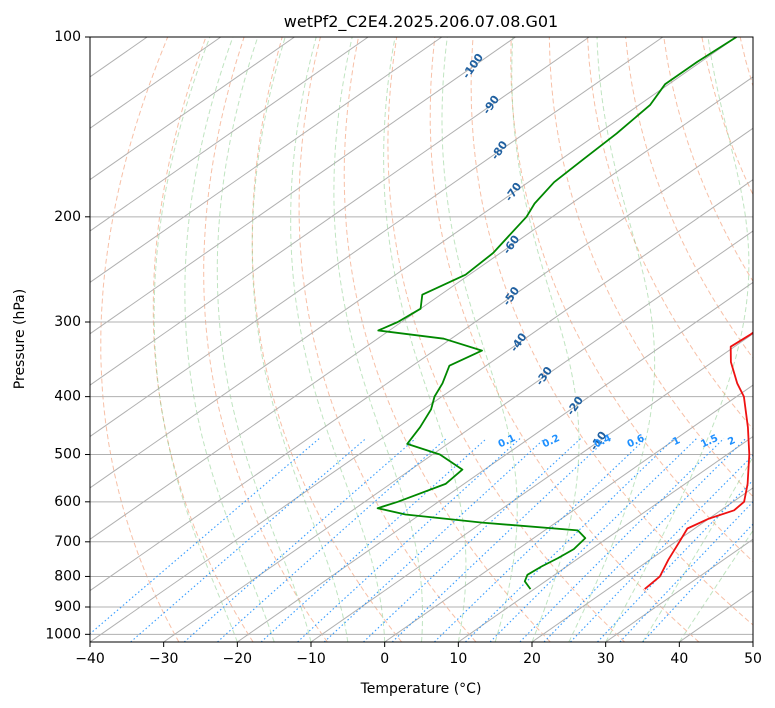 Image resolution: width=775 pixels, height=708 pixels. What do you see at coordinates (90, 659) in the screenshot?
I see `x-tick-label: −40` at bounding box center [90, 659].